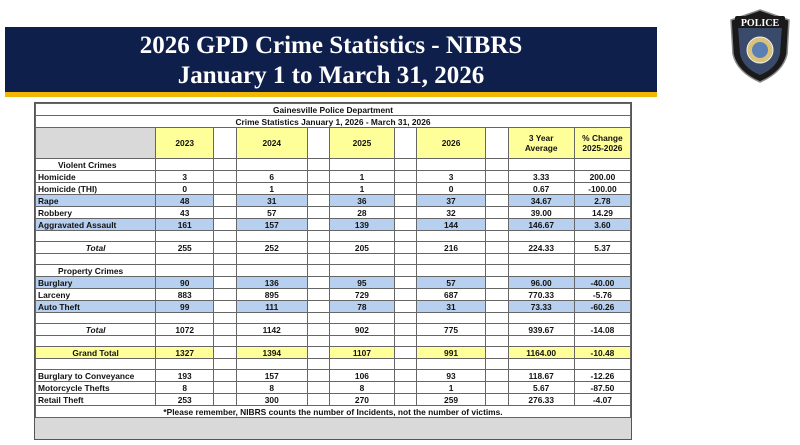 This screenshot has width=800, height=445. I want to click on table-row-homicide-thi: Homicide (THI) 0 1 1 0 0.67 -100.00, so click(333, 188).